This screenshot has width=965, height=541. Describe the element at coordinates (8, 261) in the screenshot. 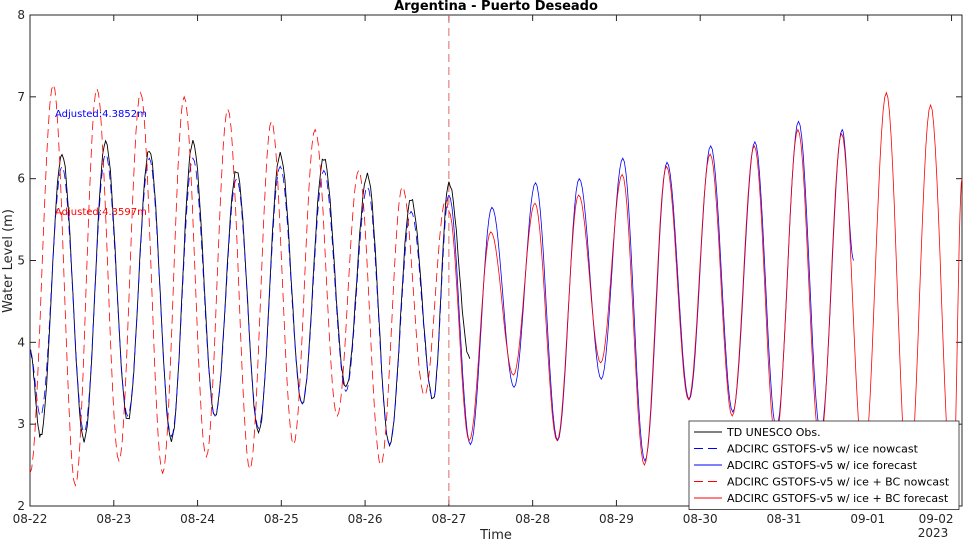

I see `y-axis-label: Water Level (m)` at that location.